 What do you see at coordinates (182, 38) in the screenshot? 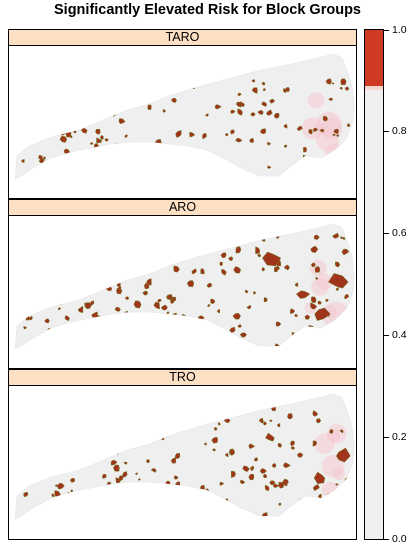
I see `panel-strip-taro: TARO` at bounding box center [182, 38].